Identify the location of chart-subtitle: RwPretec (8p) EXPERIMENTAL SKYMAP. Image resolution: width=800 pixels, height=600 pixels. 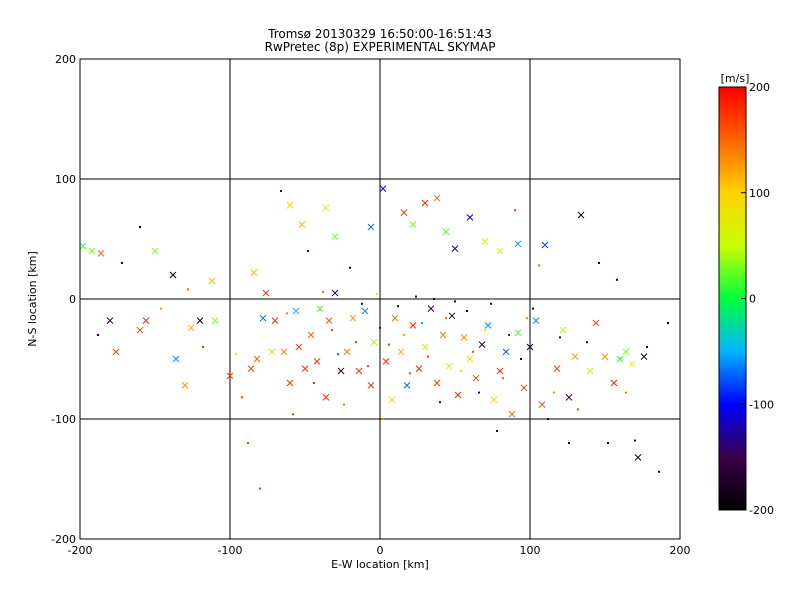
(380, 47).